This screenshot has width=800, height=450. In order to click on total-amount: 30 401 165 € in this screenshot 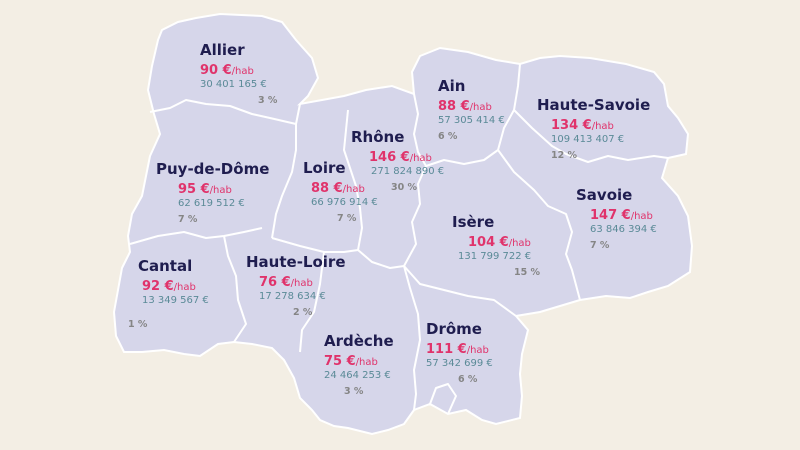, I will do `click(233, 84)`.